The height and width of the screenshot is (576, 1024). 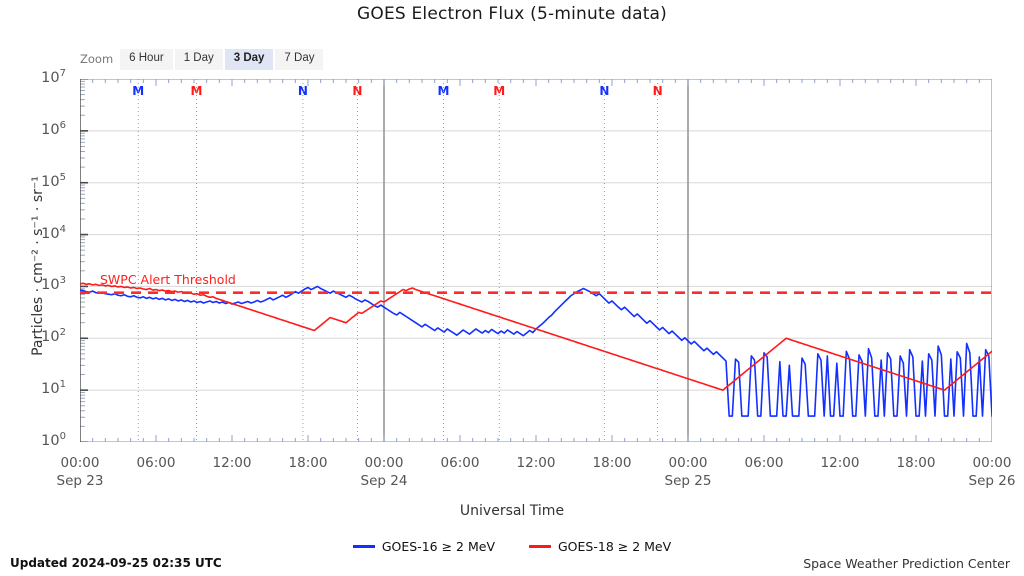 What do you see at coordinates (512, 546) in the screenshot?
I see `chart-legend: GOES-16 ≥ 2 MeV GOES-18 ≥ 2 MeV` at bounding box center [512, 546].